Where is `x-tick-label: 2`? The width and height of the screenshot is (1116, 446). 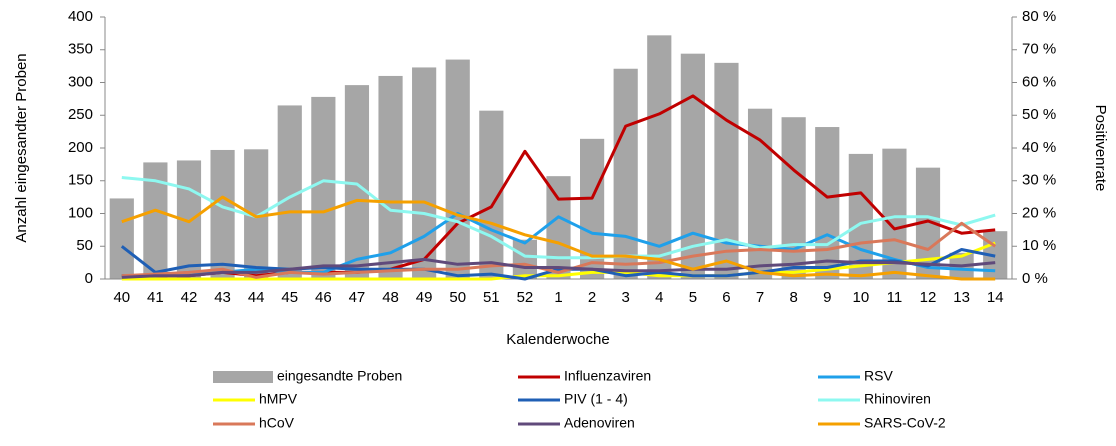
x-tick-label: 2 is located at coordinates (592, 297).